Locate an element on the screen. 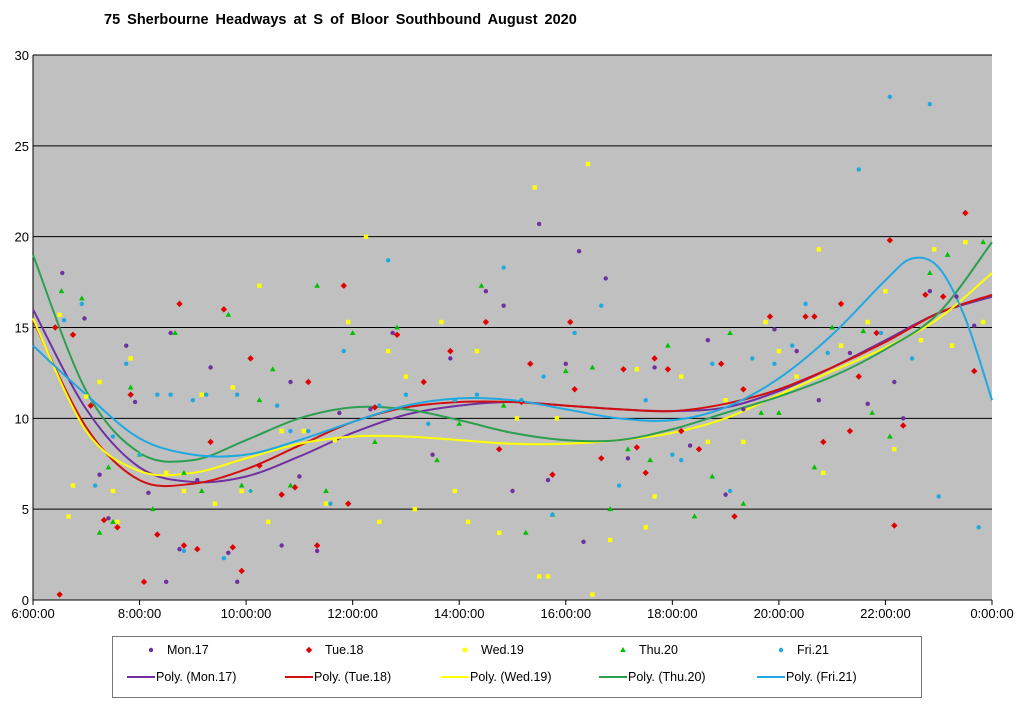  y-tick-label: 15 is located at coordinates (22, 328).